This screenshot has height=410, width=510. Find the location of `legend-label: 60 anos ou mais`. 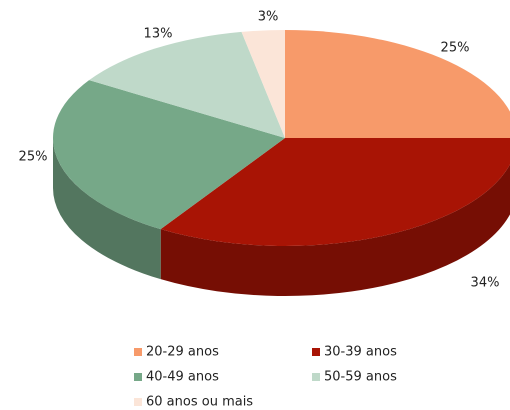

legend-label: 60 anos ou mais is located at coordinates (199, 402).